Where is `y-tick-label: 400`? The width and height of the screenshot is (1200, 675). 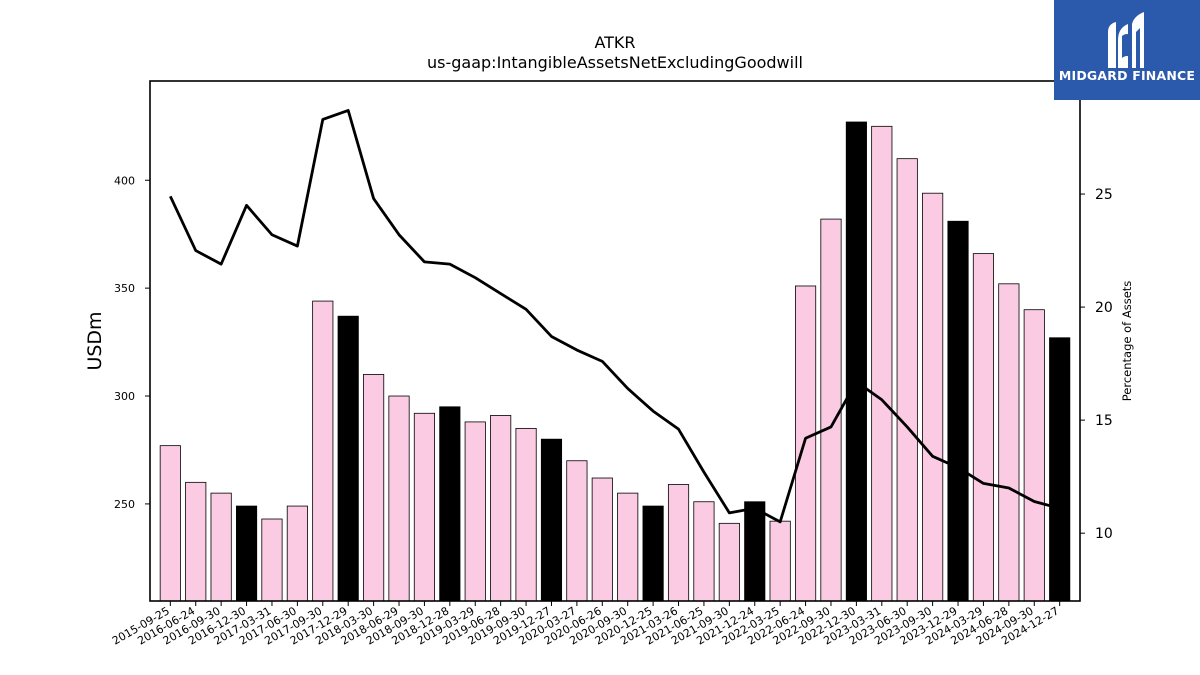 y-tick-label: 400 is located at coordinates (124, 180).